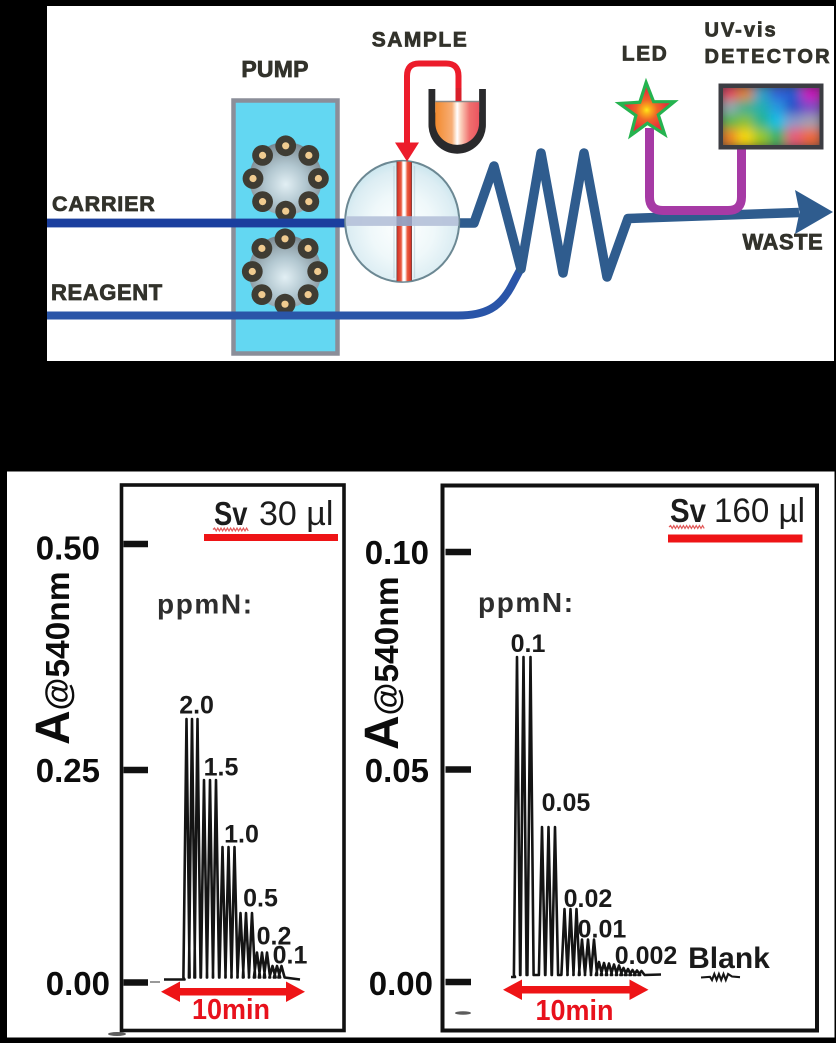 This screenshot has width=836, height=1043. Describe the element at coordinates (768, 57) in the screenshot. I see `svg-text: DETECTOR` at that location.